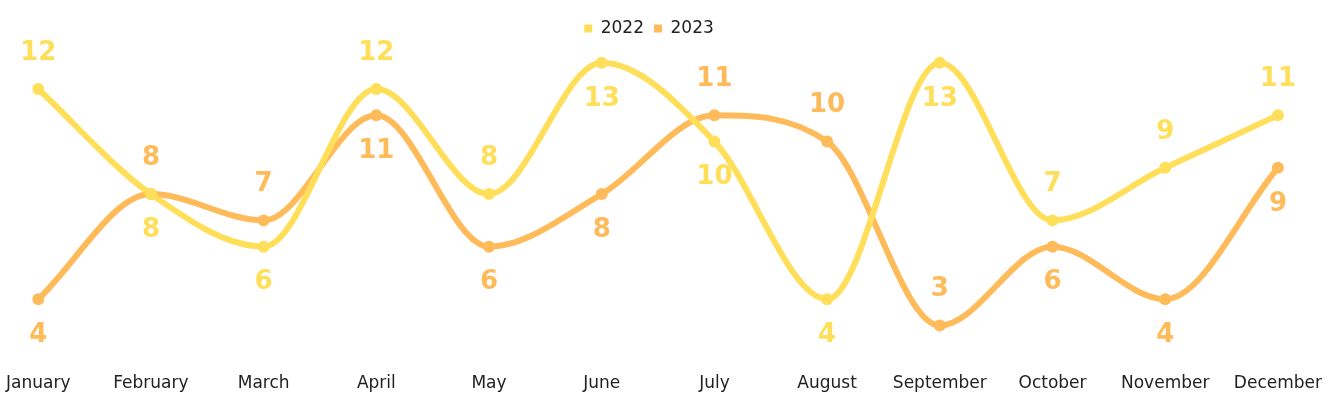  Describe the element at coordinates (939, 287) in the screenshot. I see `data-label: 3` at that location.